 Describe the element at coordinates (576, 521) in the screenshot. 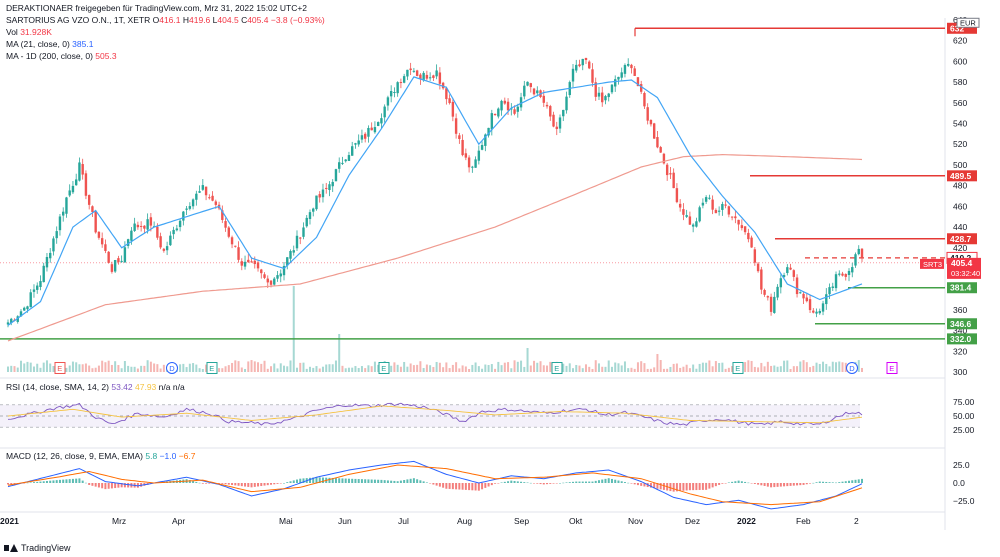

I see `x-tick-label: Okt` at that location.